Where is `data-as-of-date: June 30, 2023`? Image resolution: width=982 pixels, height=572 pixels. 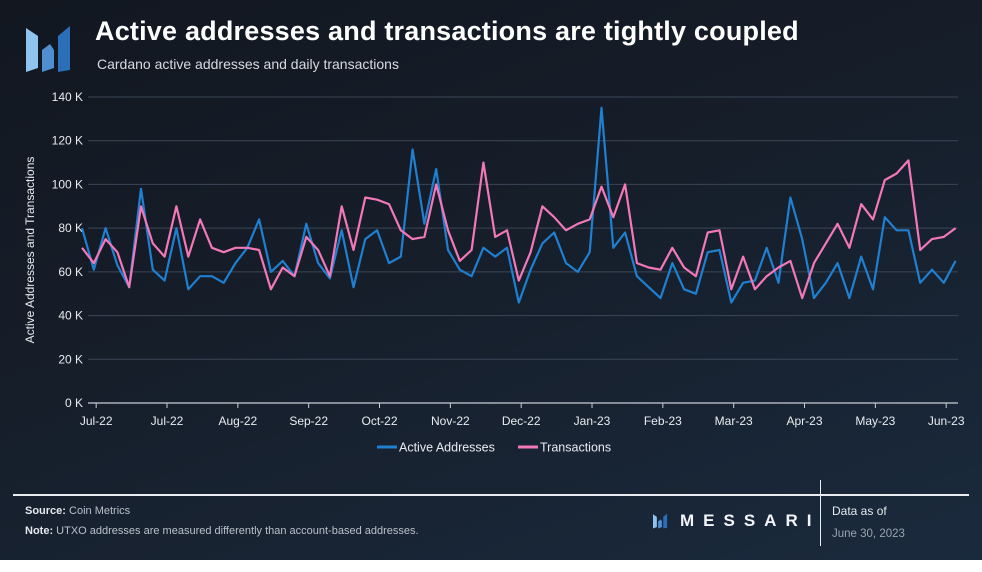 data-as-of-date: June 30, 2023 is located at coordinates (868, 534).